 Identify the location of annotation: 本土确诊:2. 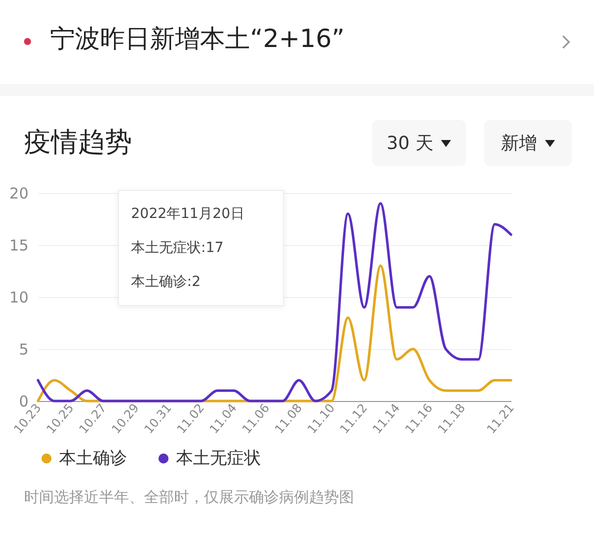
(166, 282).